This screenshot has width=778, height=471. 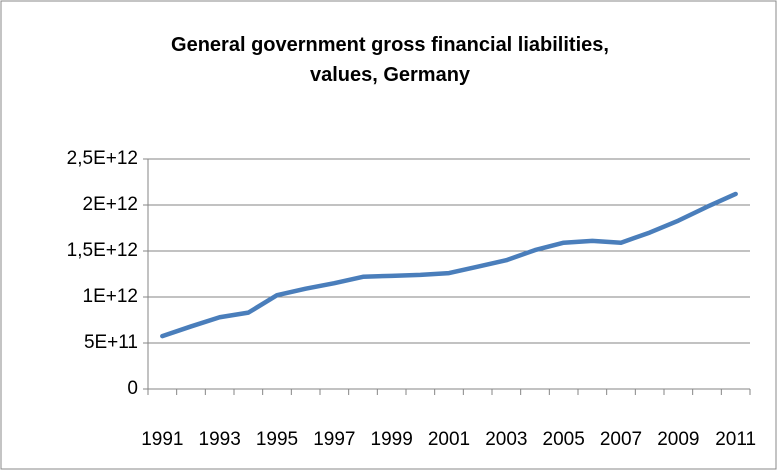 I want to click on x-tick-label: 2001, so click(x=449, y=439).